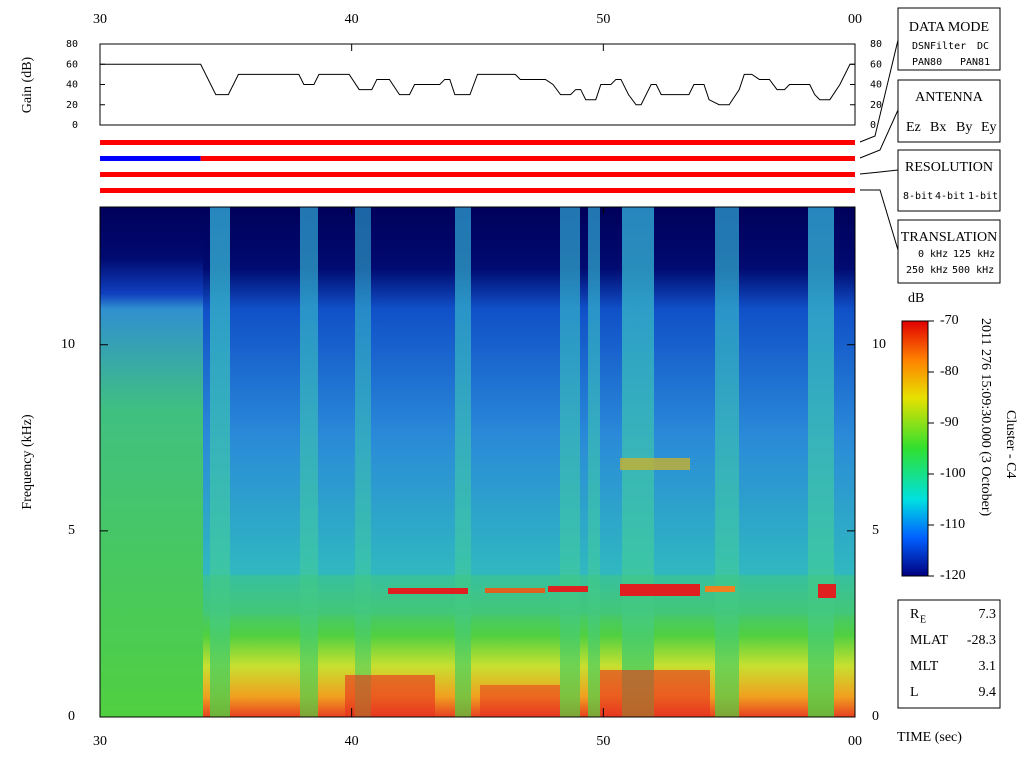  What do you see at coordinates (352, 741) in the screenshot?
I see `time-tick-label-bottom: 40` at bounding box center [352, 741].